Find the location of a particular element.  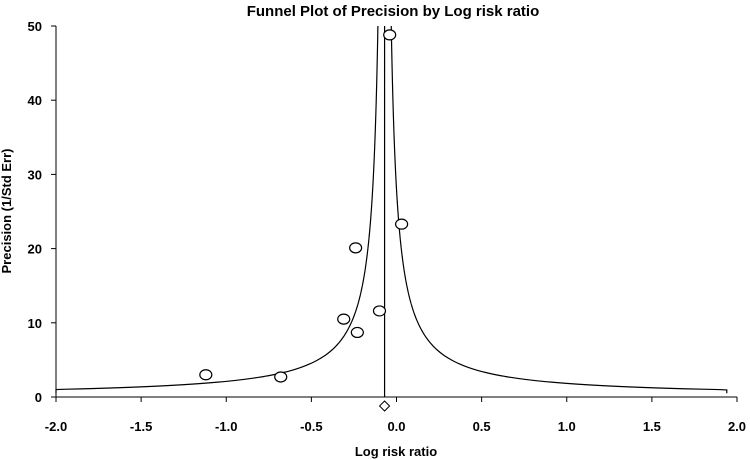

x-tick-label: 1.0 is located at coordinates (567, 426).